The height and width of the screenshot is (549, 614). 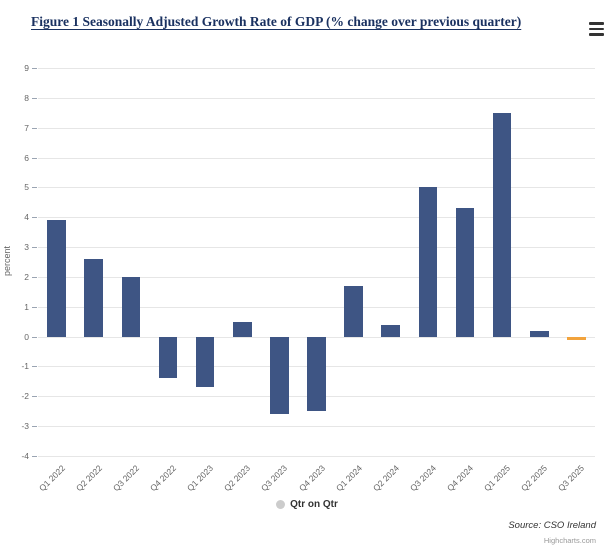 What do you see at coordinates (552, 525) in the screenshot?
I see `source-text: Source: CSO Ireland` at bounding box center [552, 525].